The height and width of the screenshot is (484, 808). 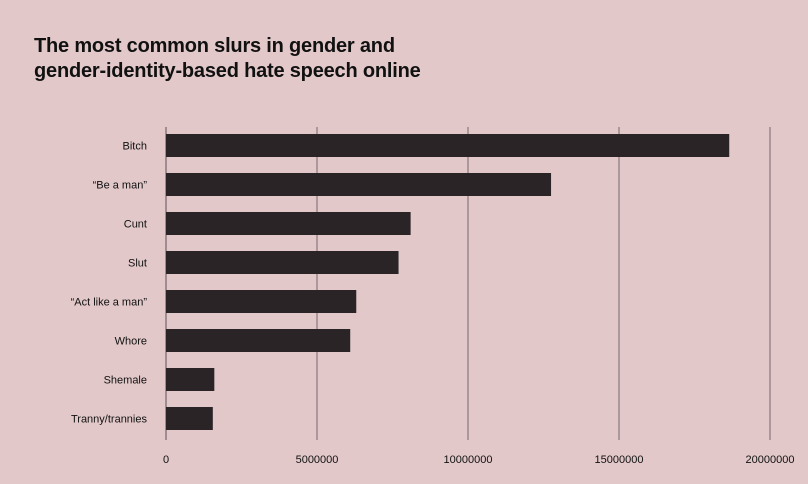 I want to click on chart-title-line-2: gender-identity-based hate speech online, so click(x=227, y=71).